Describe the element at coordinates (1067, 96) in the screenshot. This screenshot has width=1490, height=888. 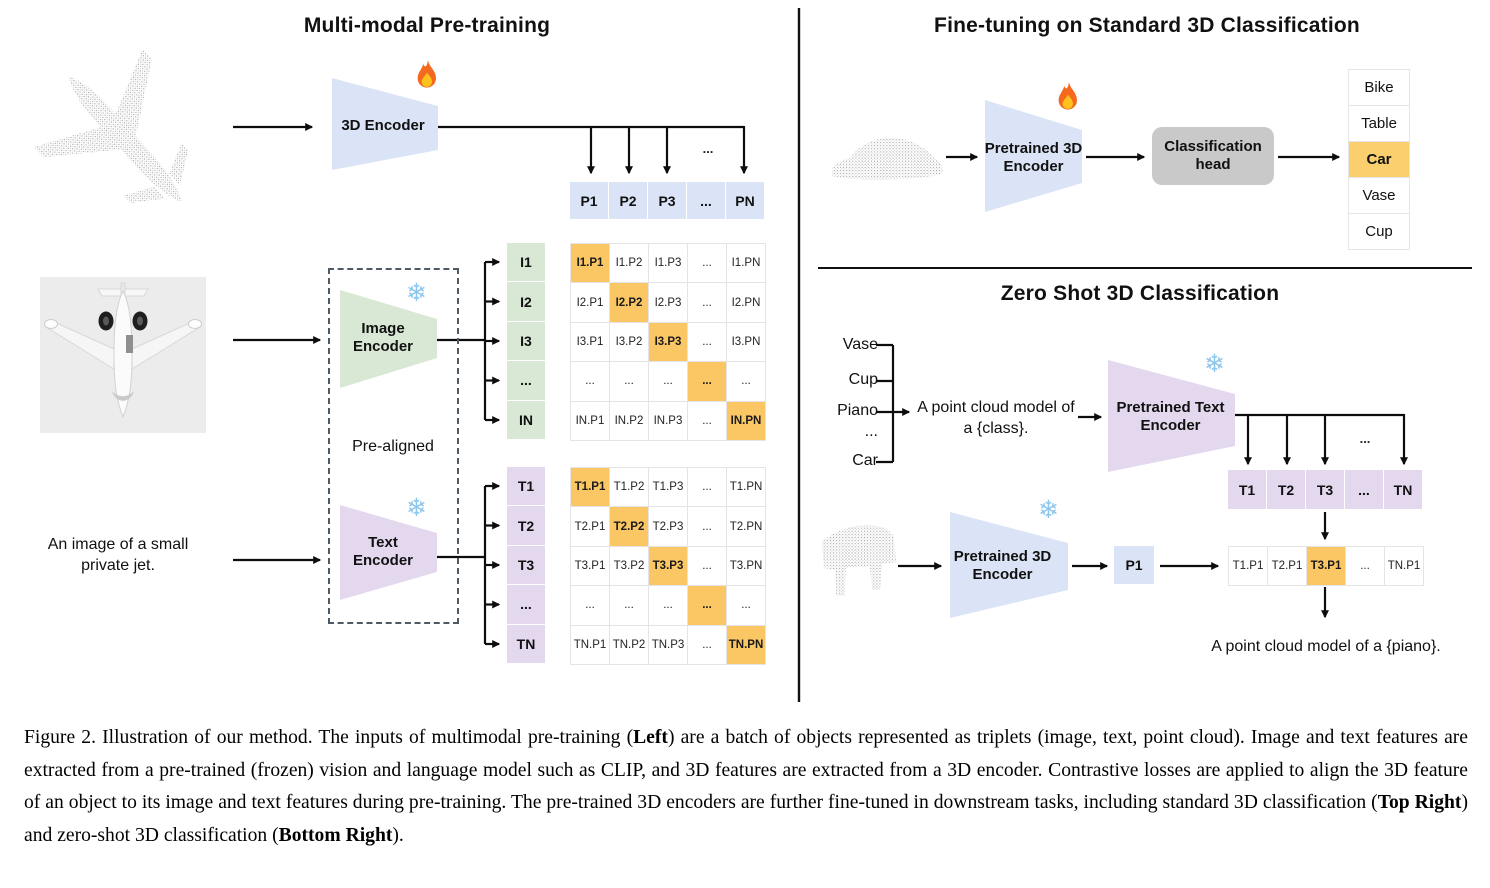
I see `flame-icon` at that location.